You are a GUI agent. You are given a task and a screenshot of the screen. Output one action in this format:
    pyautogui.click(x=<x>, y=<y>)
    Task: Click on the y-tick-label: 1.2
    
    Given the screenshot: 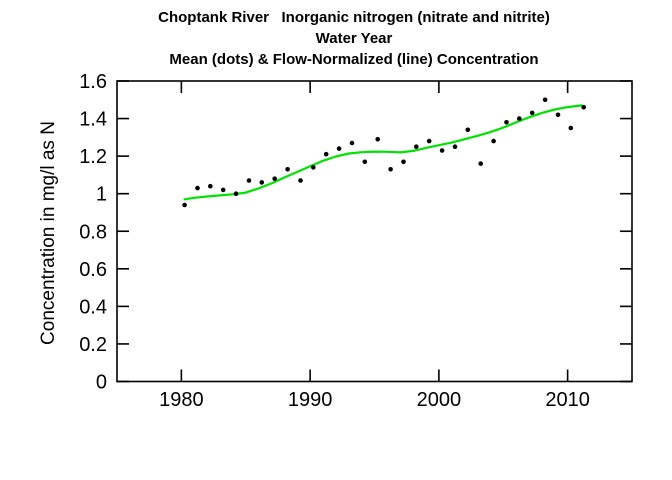 What is the action you would take?
    pyautogui.click(x=93, y=157)
    